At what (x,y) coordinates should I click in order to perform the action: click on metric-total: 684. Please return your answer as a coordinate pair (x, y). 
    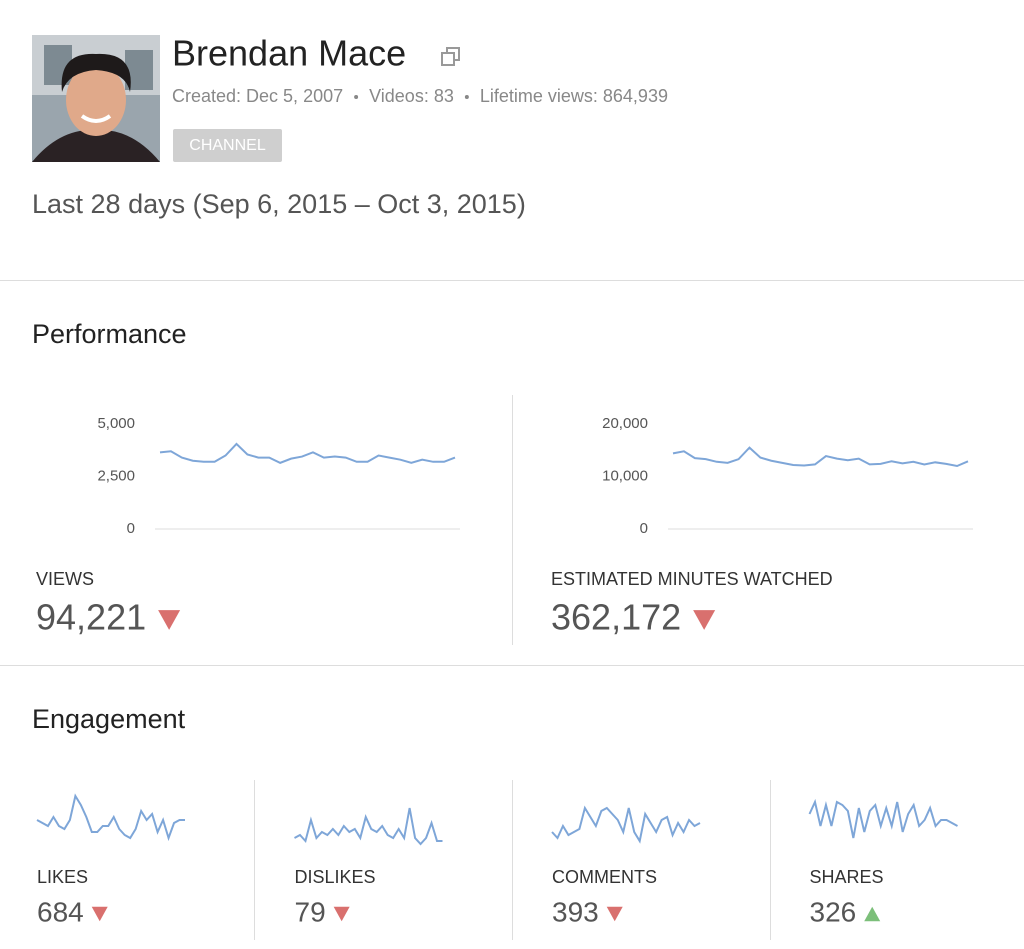
    Looking at the image, I should click on (60, 911).